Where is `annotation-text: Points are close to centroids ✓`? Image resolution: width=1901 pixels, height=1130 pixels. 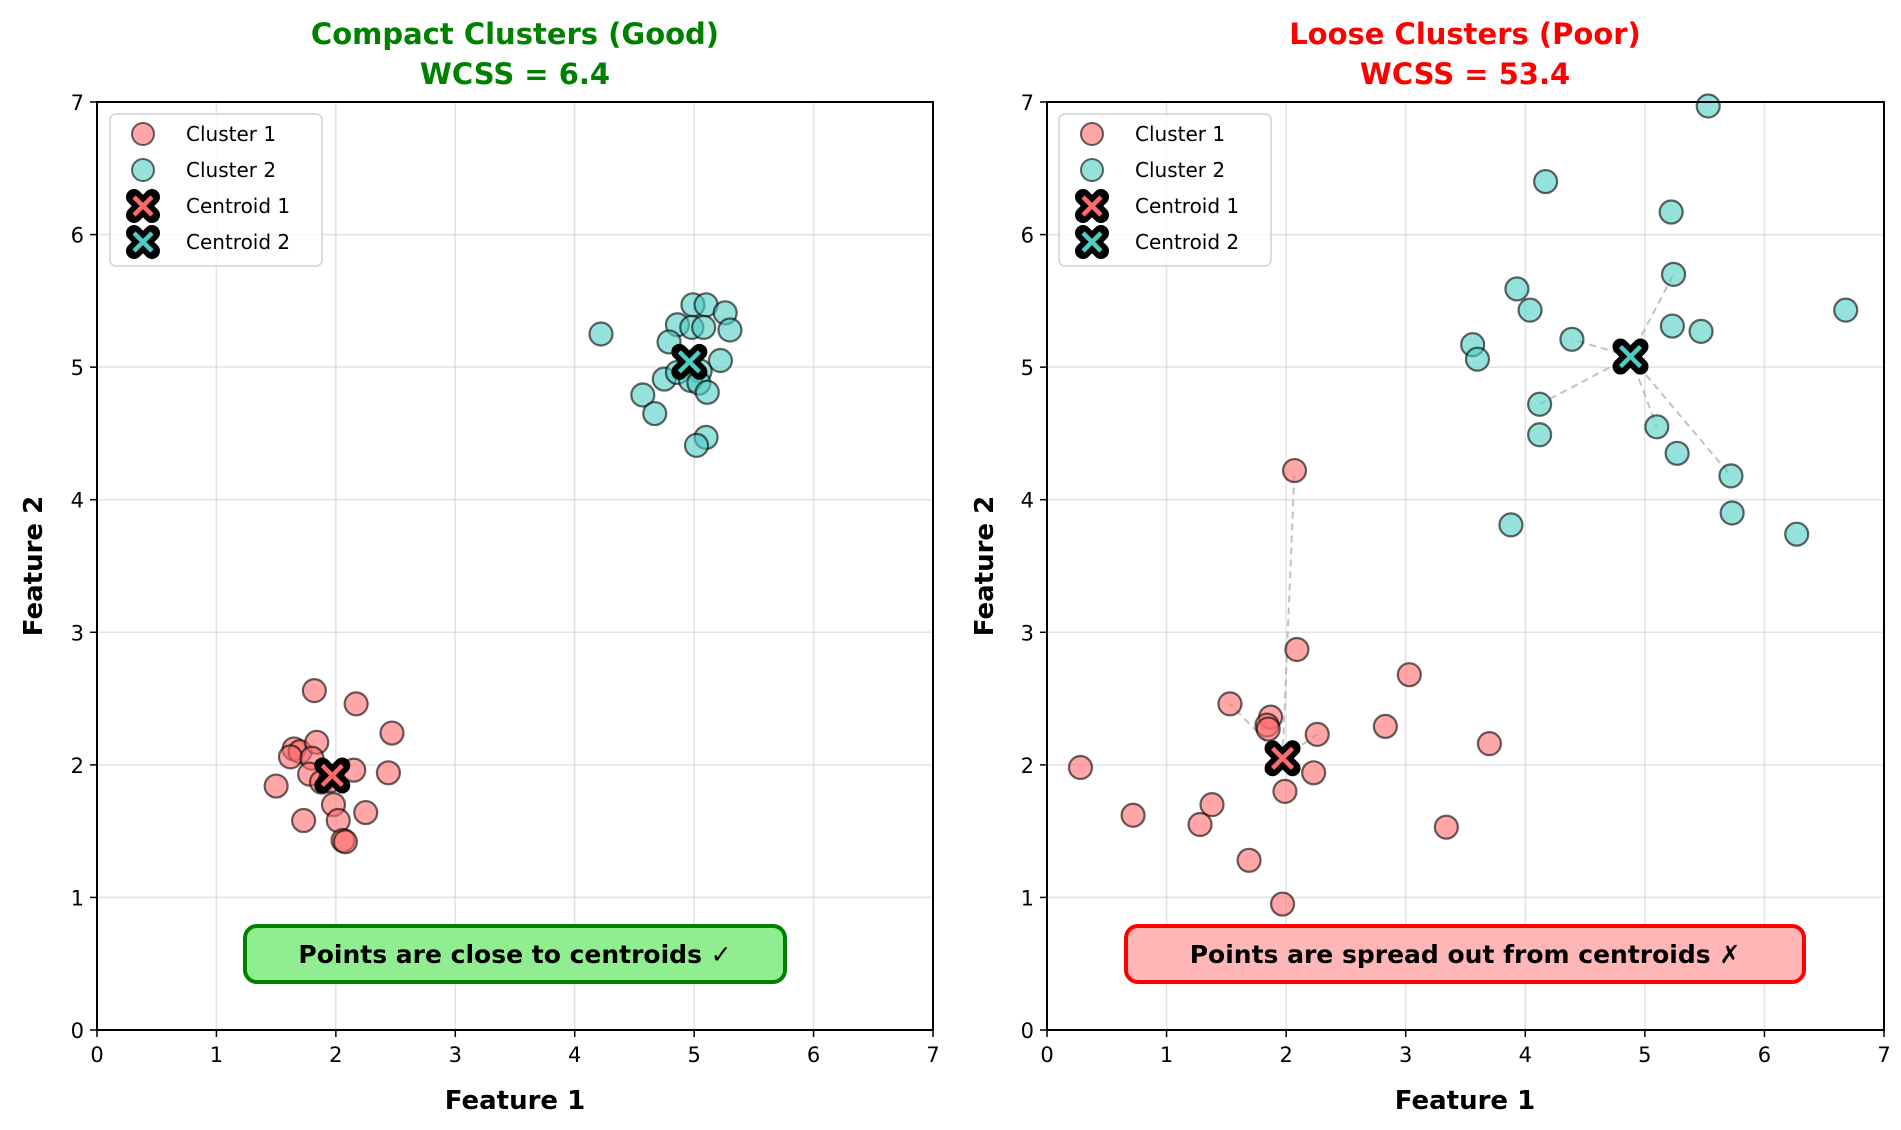 annotation-text: Points are close to centroids ✓ is located at coordinates (514, 954).